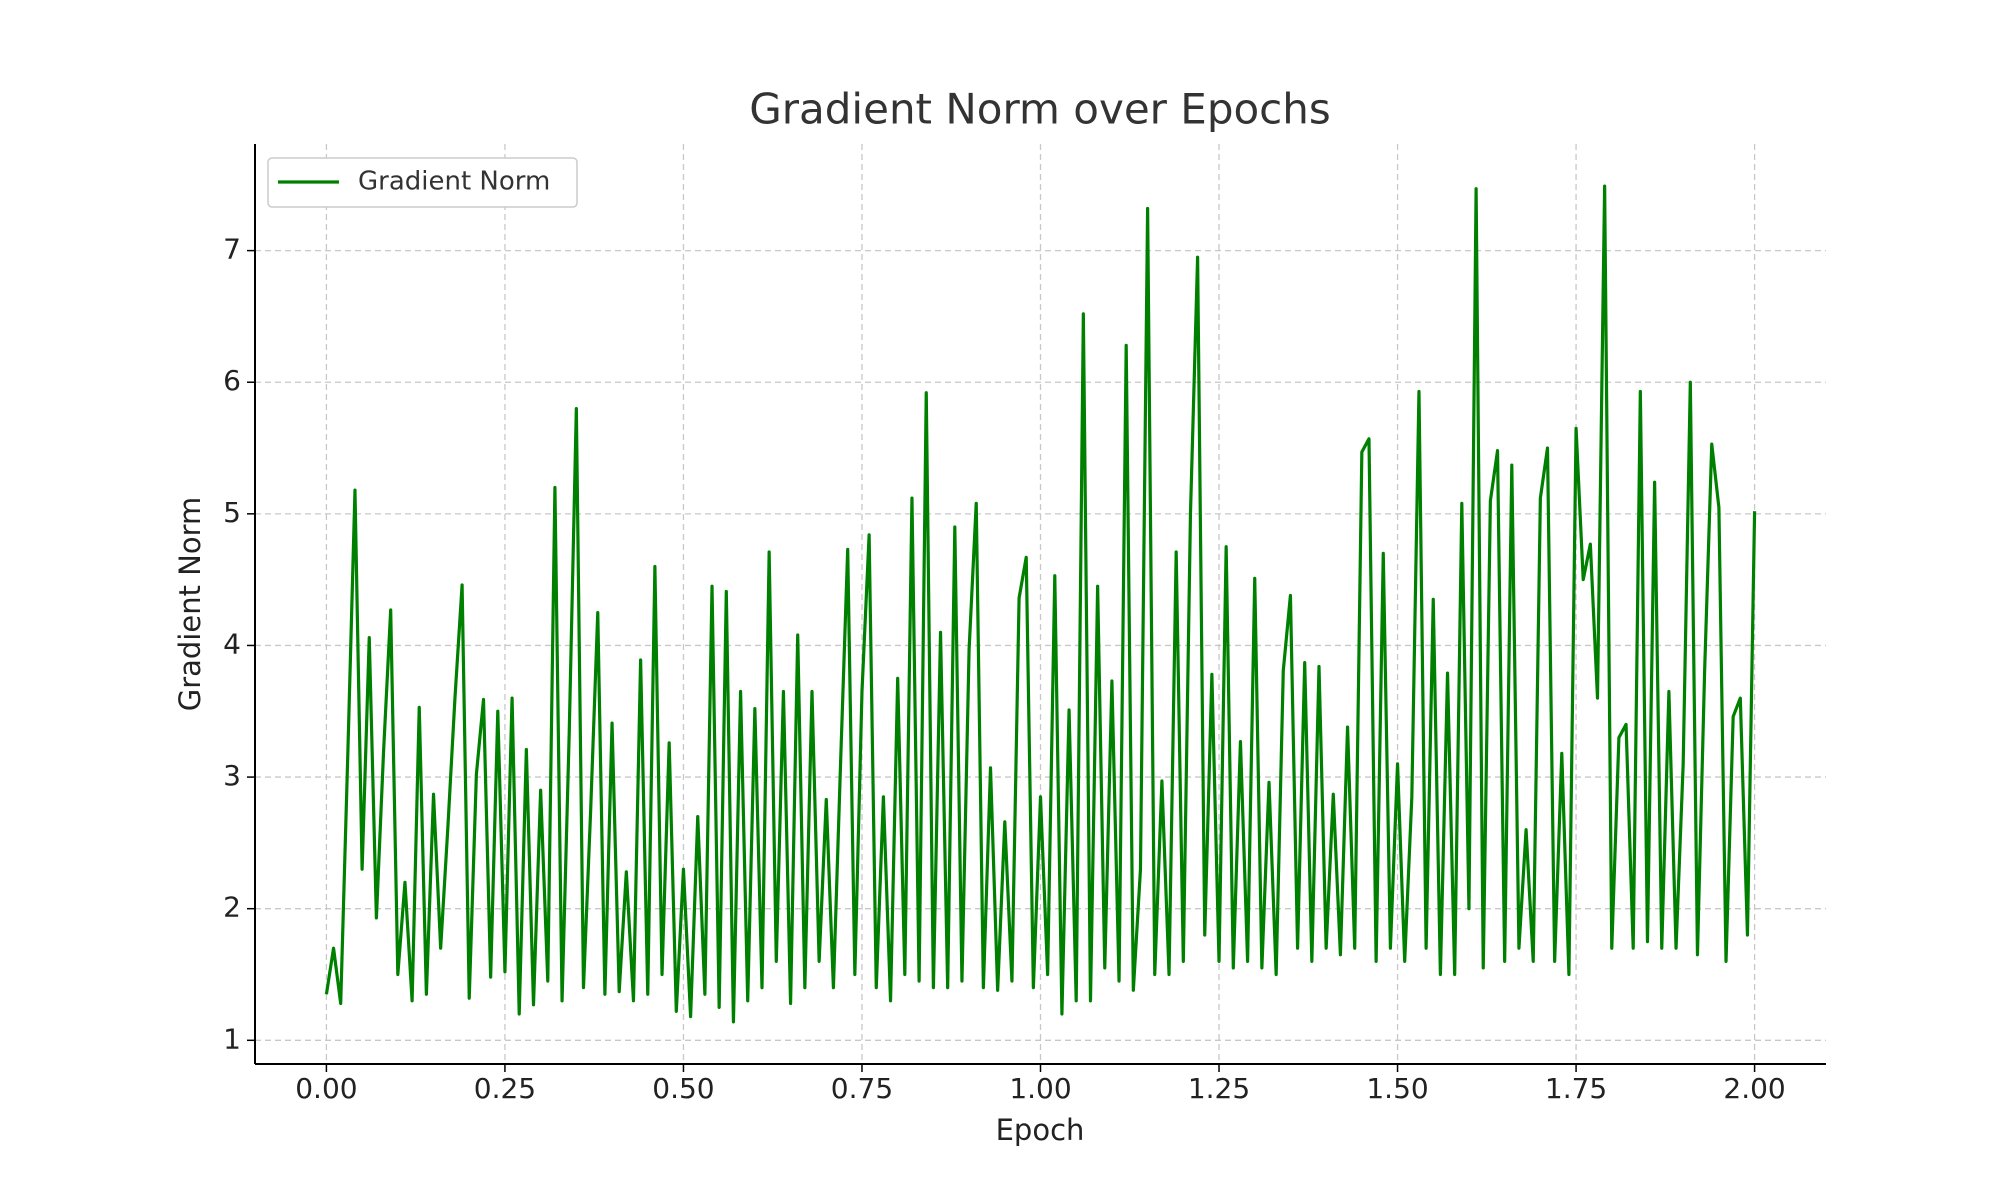  I want to click on y-tick-label: 3, so click(232, 775).